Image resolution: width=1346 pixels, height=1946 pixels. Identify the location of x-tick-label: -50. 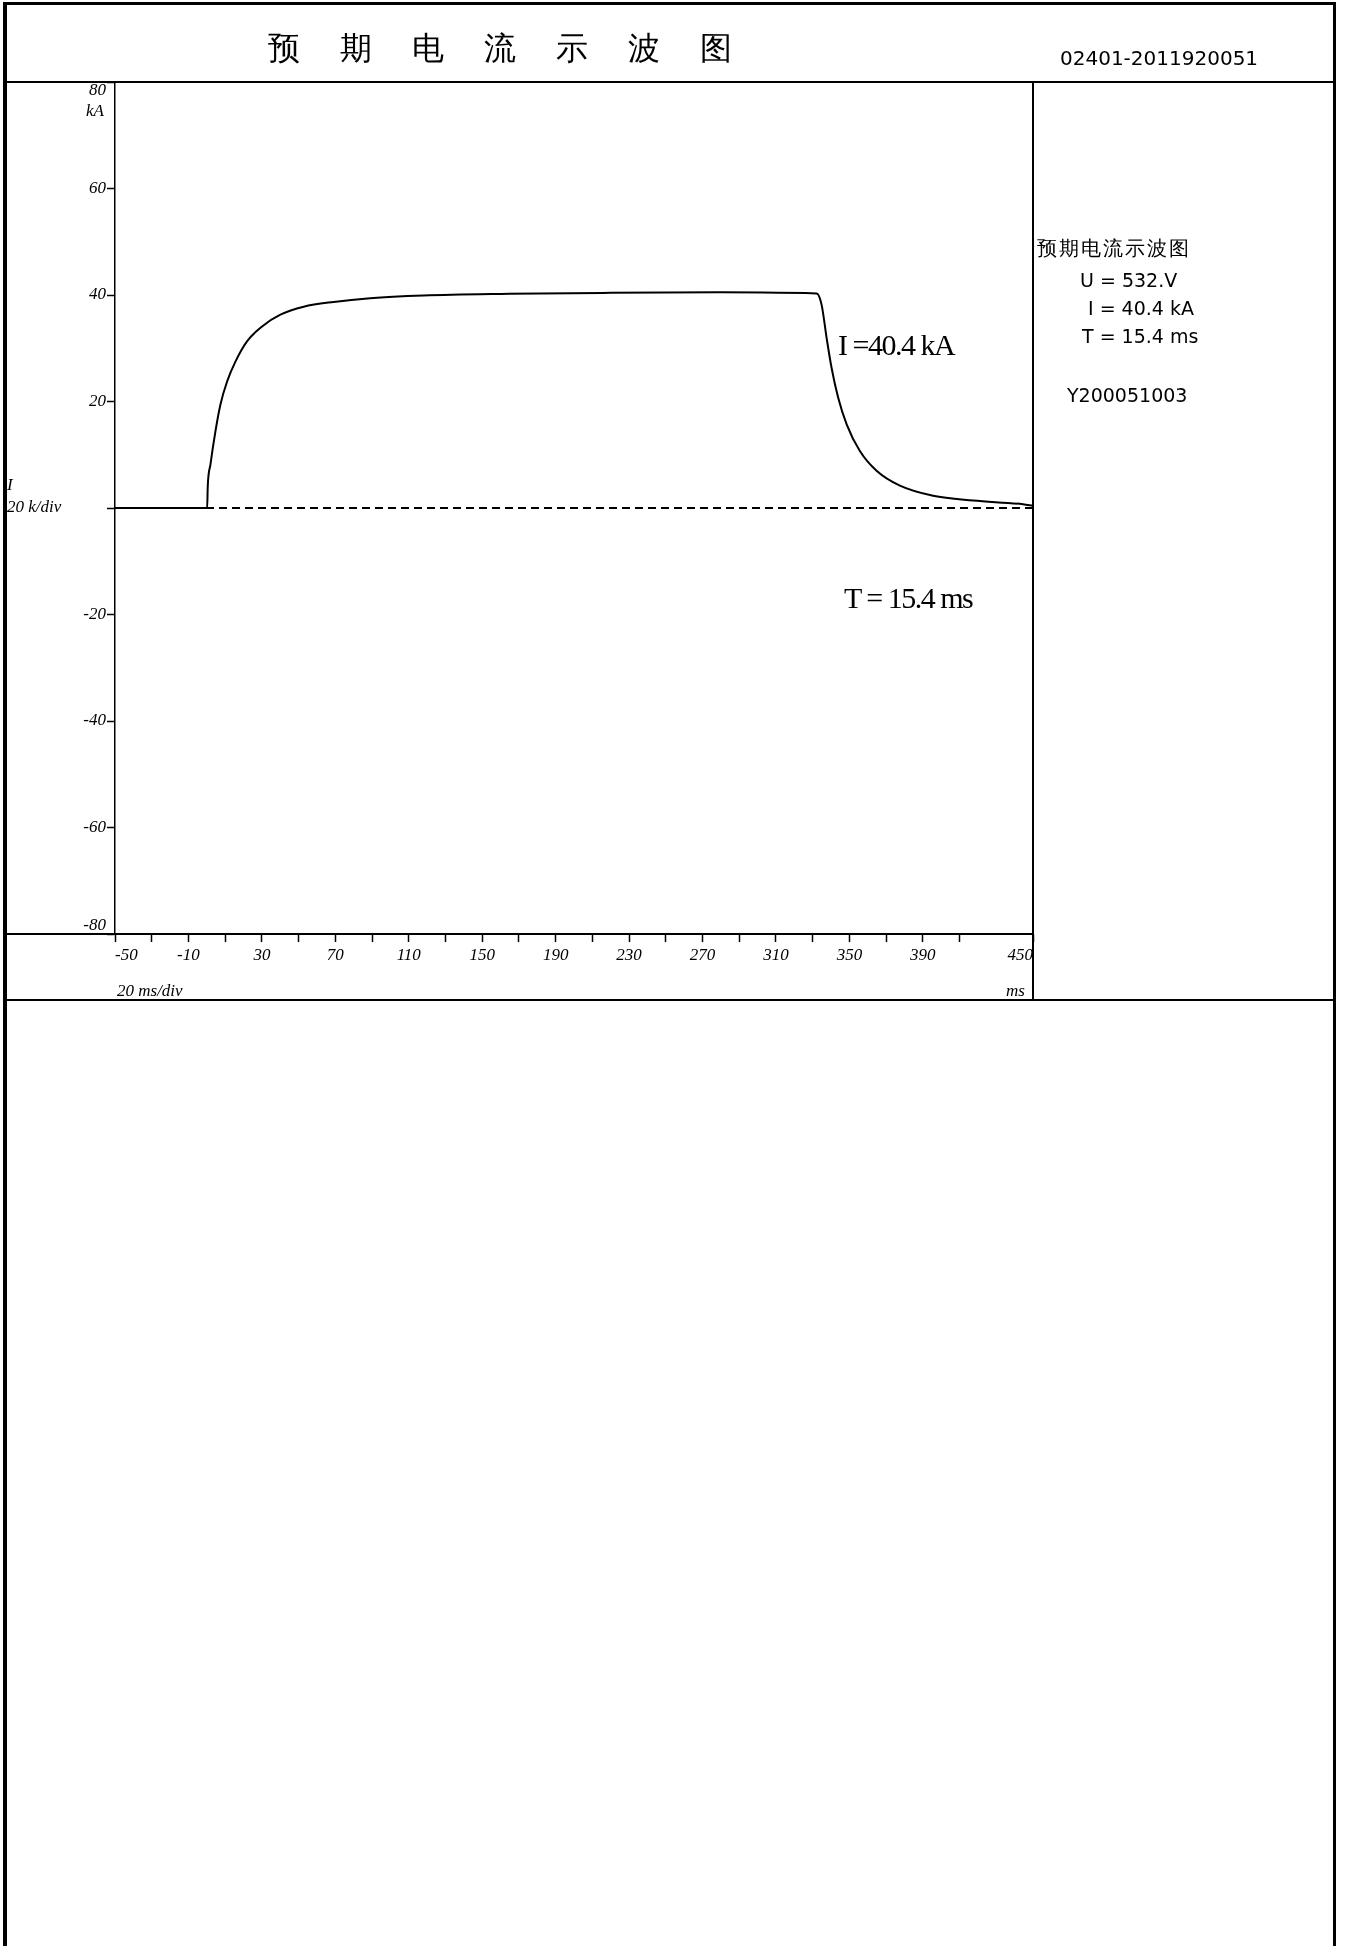
(127, 954).